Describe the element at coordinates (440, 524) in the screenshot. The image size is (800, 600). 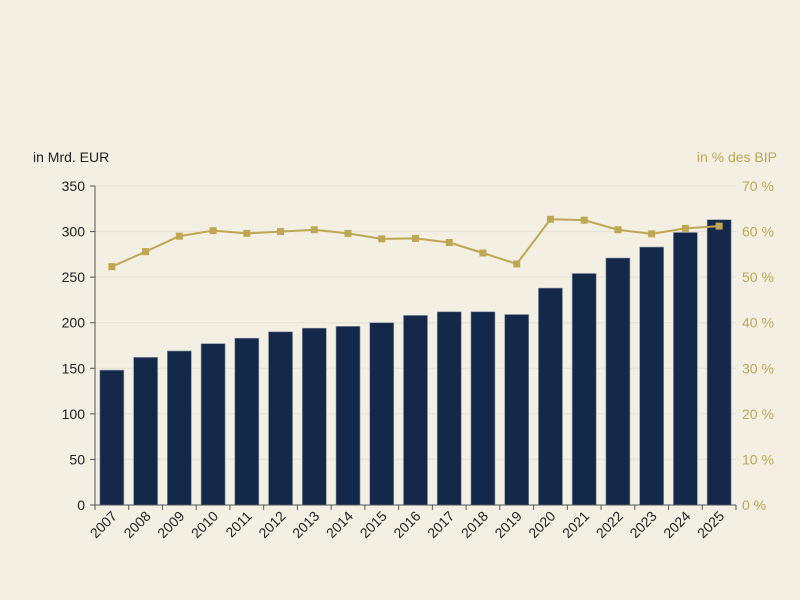
I see `x-tick-label: 2017` at that location.